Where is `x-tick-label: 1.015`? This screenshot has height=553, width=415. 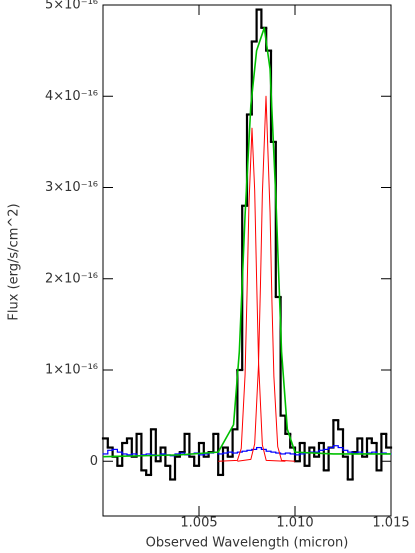
x-tick-label: 1.015 is located at coordinates (390, 523).